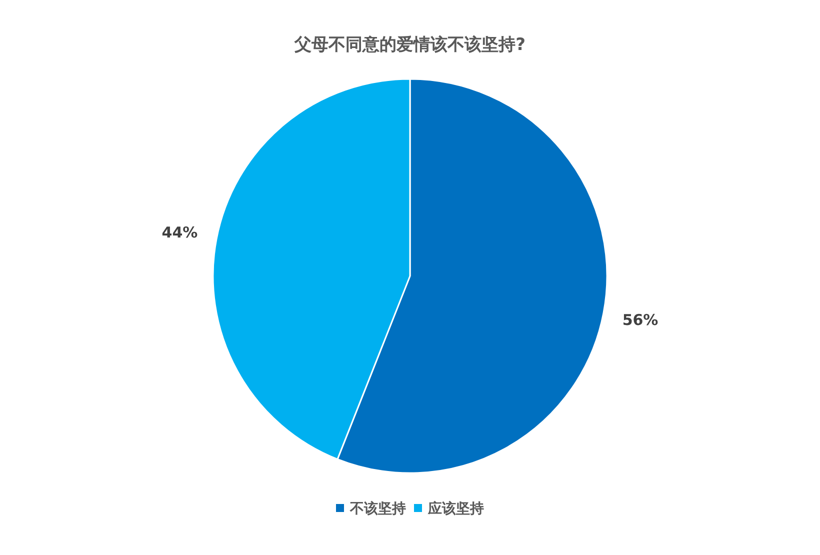 This screenshot has width=820, height=555. I want to click on chart-title: 父母不同意的爱情该不该坚持?, so click(410, 45).